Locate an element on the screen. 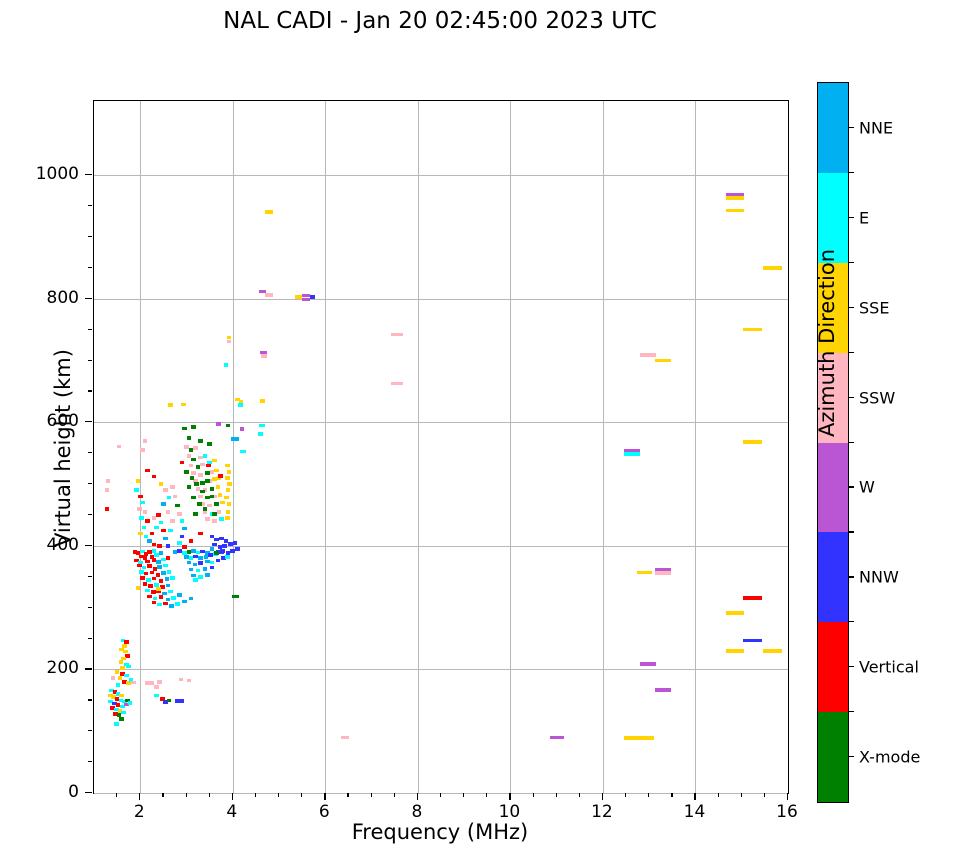  colorbar-category-label: SSE is located at coordinates (874, 308).